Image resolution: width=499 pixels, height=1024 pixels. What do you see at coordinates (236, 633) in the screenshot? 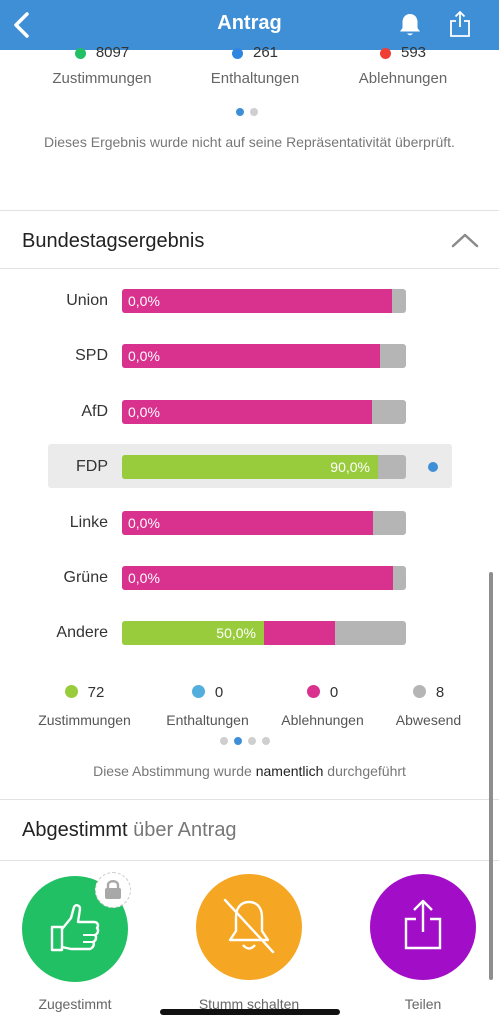
I see `bar-percentage-label: 50,0%` at bounding box center [236, 633].